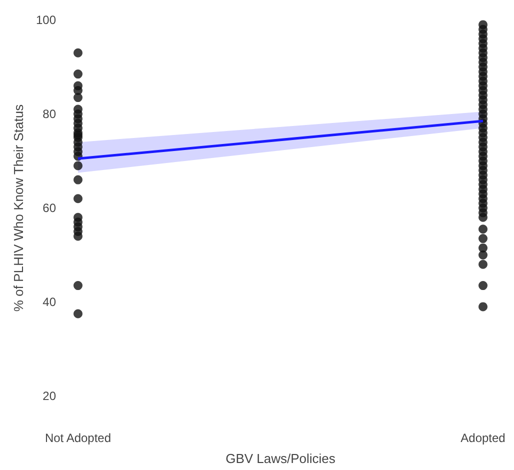 The image size is (514, 470). What do you see at coordinates (18, 208) in the screenshot?
I see `y-axis-title: % of PLHIV Who Know Their Status` at bounding box center [18, 208].